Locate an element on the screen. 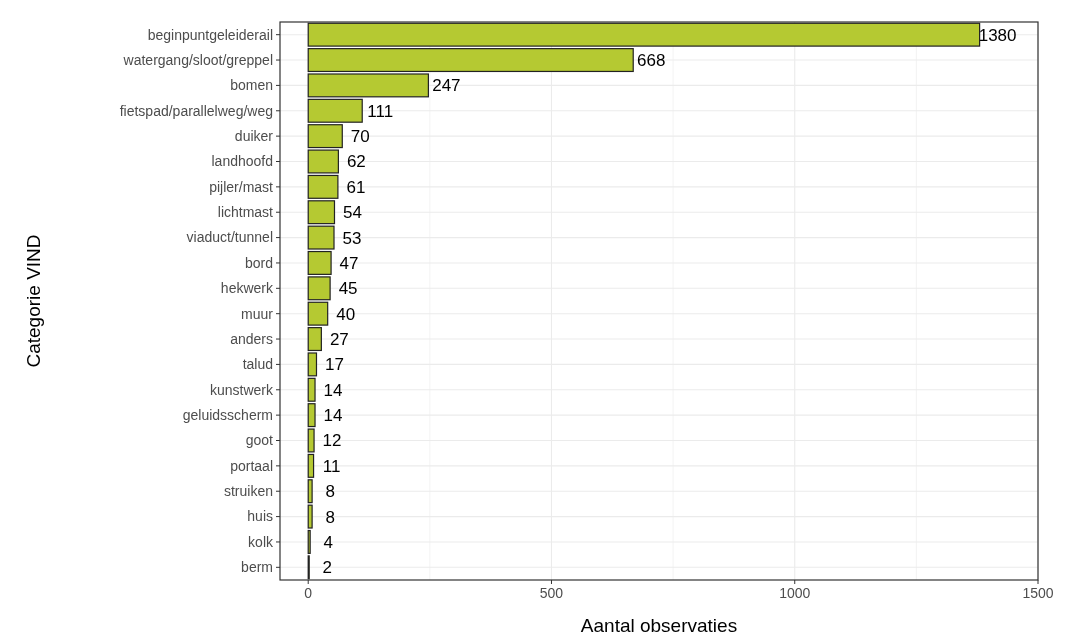 The height and width of the screenshot is (641, 1077). data-label: 54 is located at coordinates (352, 213).